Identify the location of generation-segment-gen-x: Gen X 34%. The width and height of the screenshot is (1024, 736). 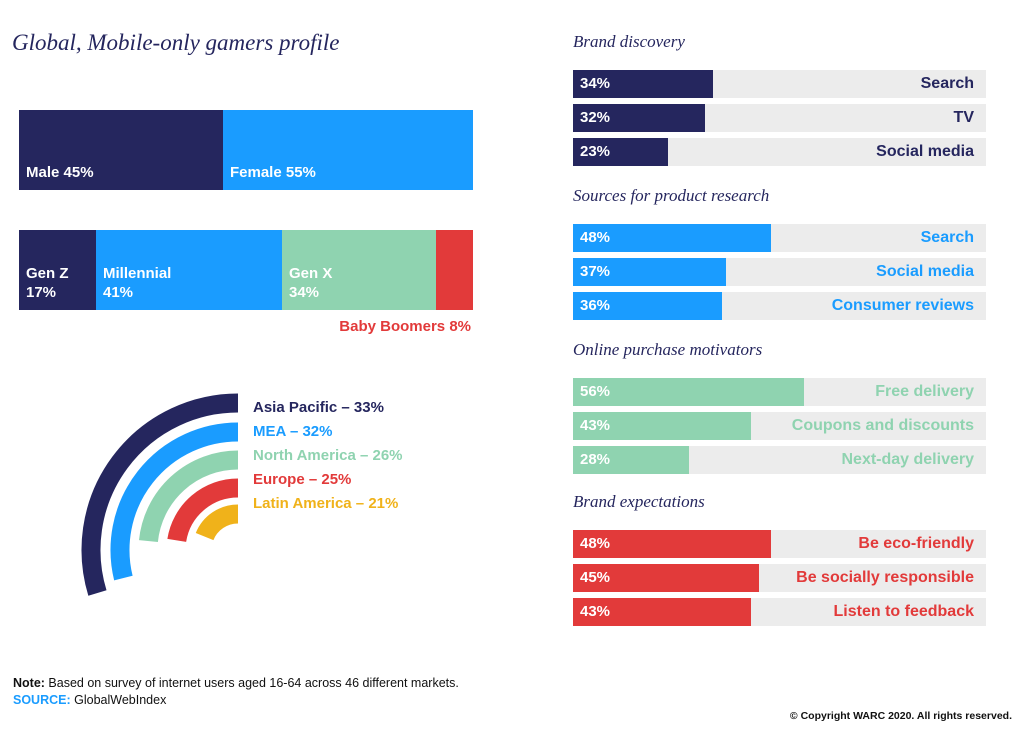
(359, 270).